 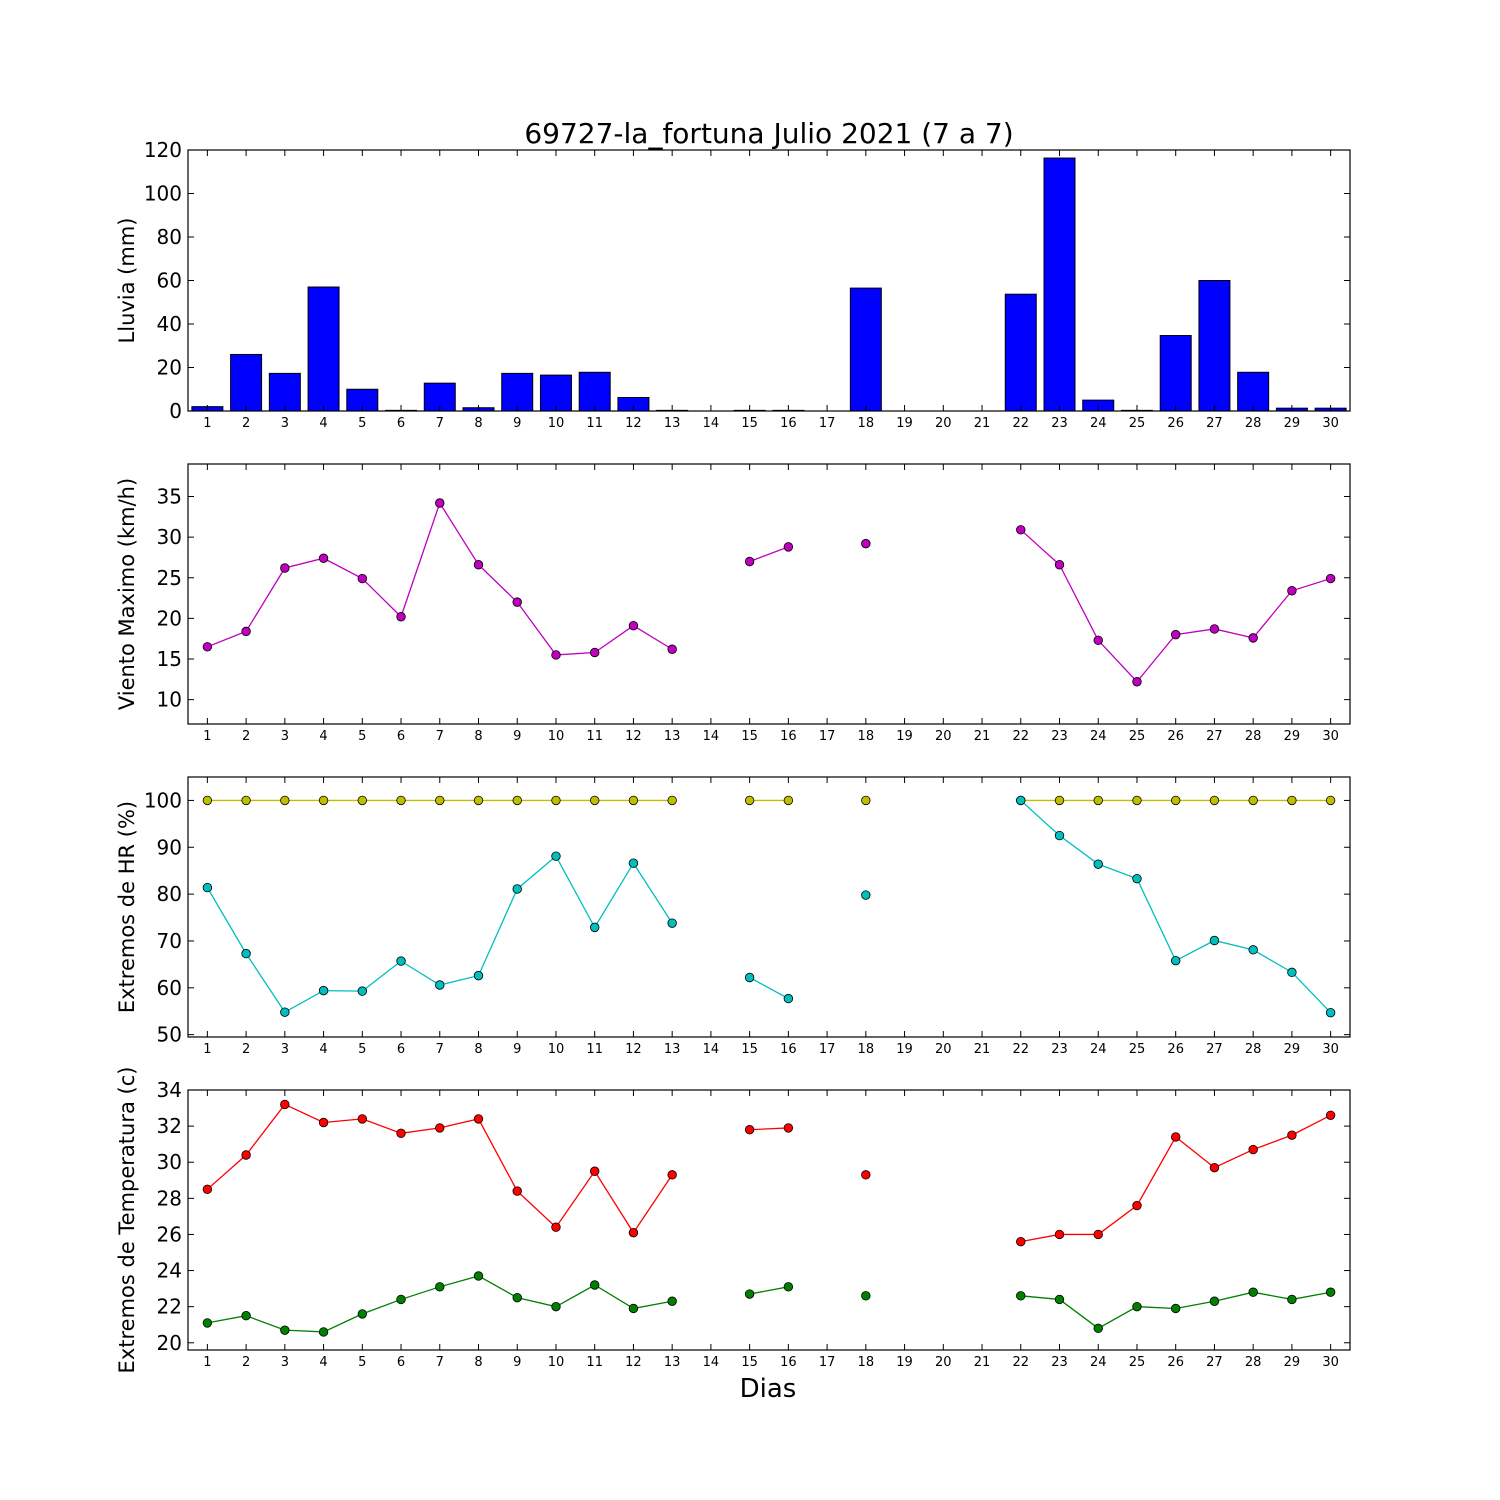 I want to click on humidity-x-tick-label-10: 10, so click(x=556, y=1049).